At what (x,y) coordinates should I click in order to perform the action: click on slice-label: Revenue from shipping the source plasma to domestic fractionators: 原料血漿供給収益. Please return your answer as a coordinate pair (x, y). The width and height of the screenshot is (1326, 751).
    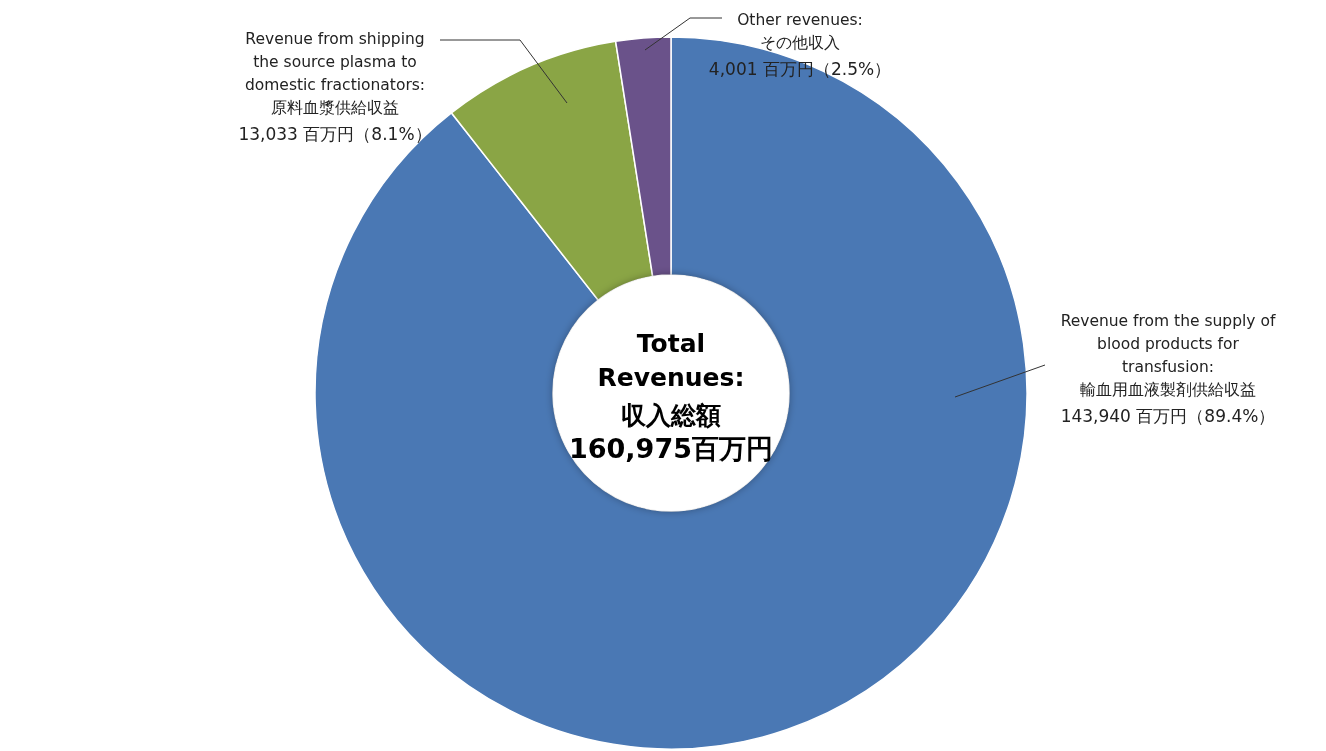
    Looking at the image, I should click on (335, 73).